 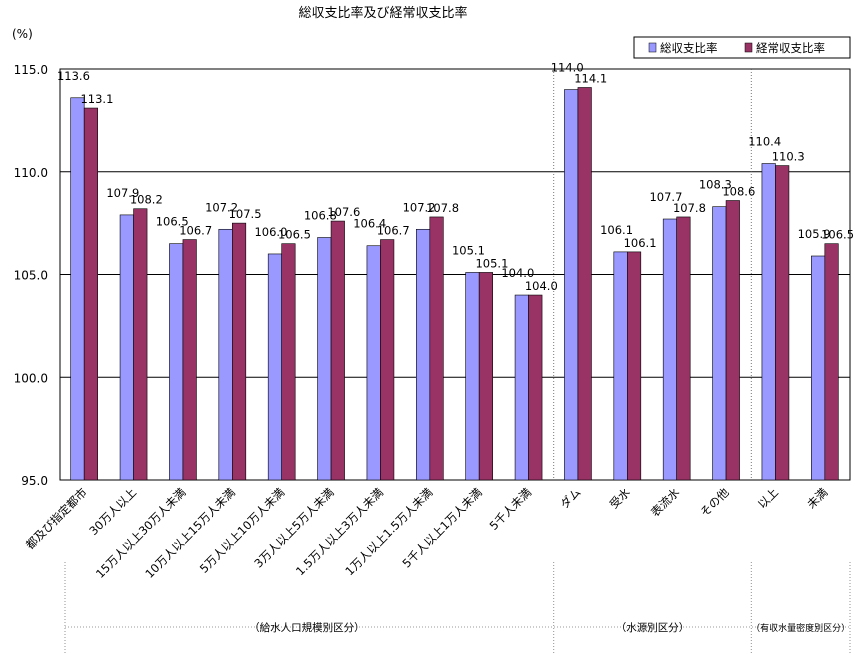 I want to click on data-label: 108.2, so click(x=146, y=200).